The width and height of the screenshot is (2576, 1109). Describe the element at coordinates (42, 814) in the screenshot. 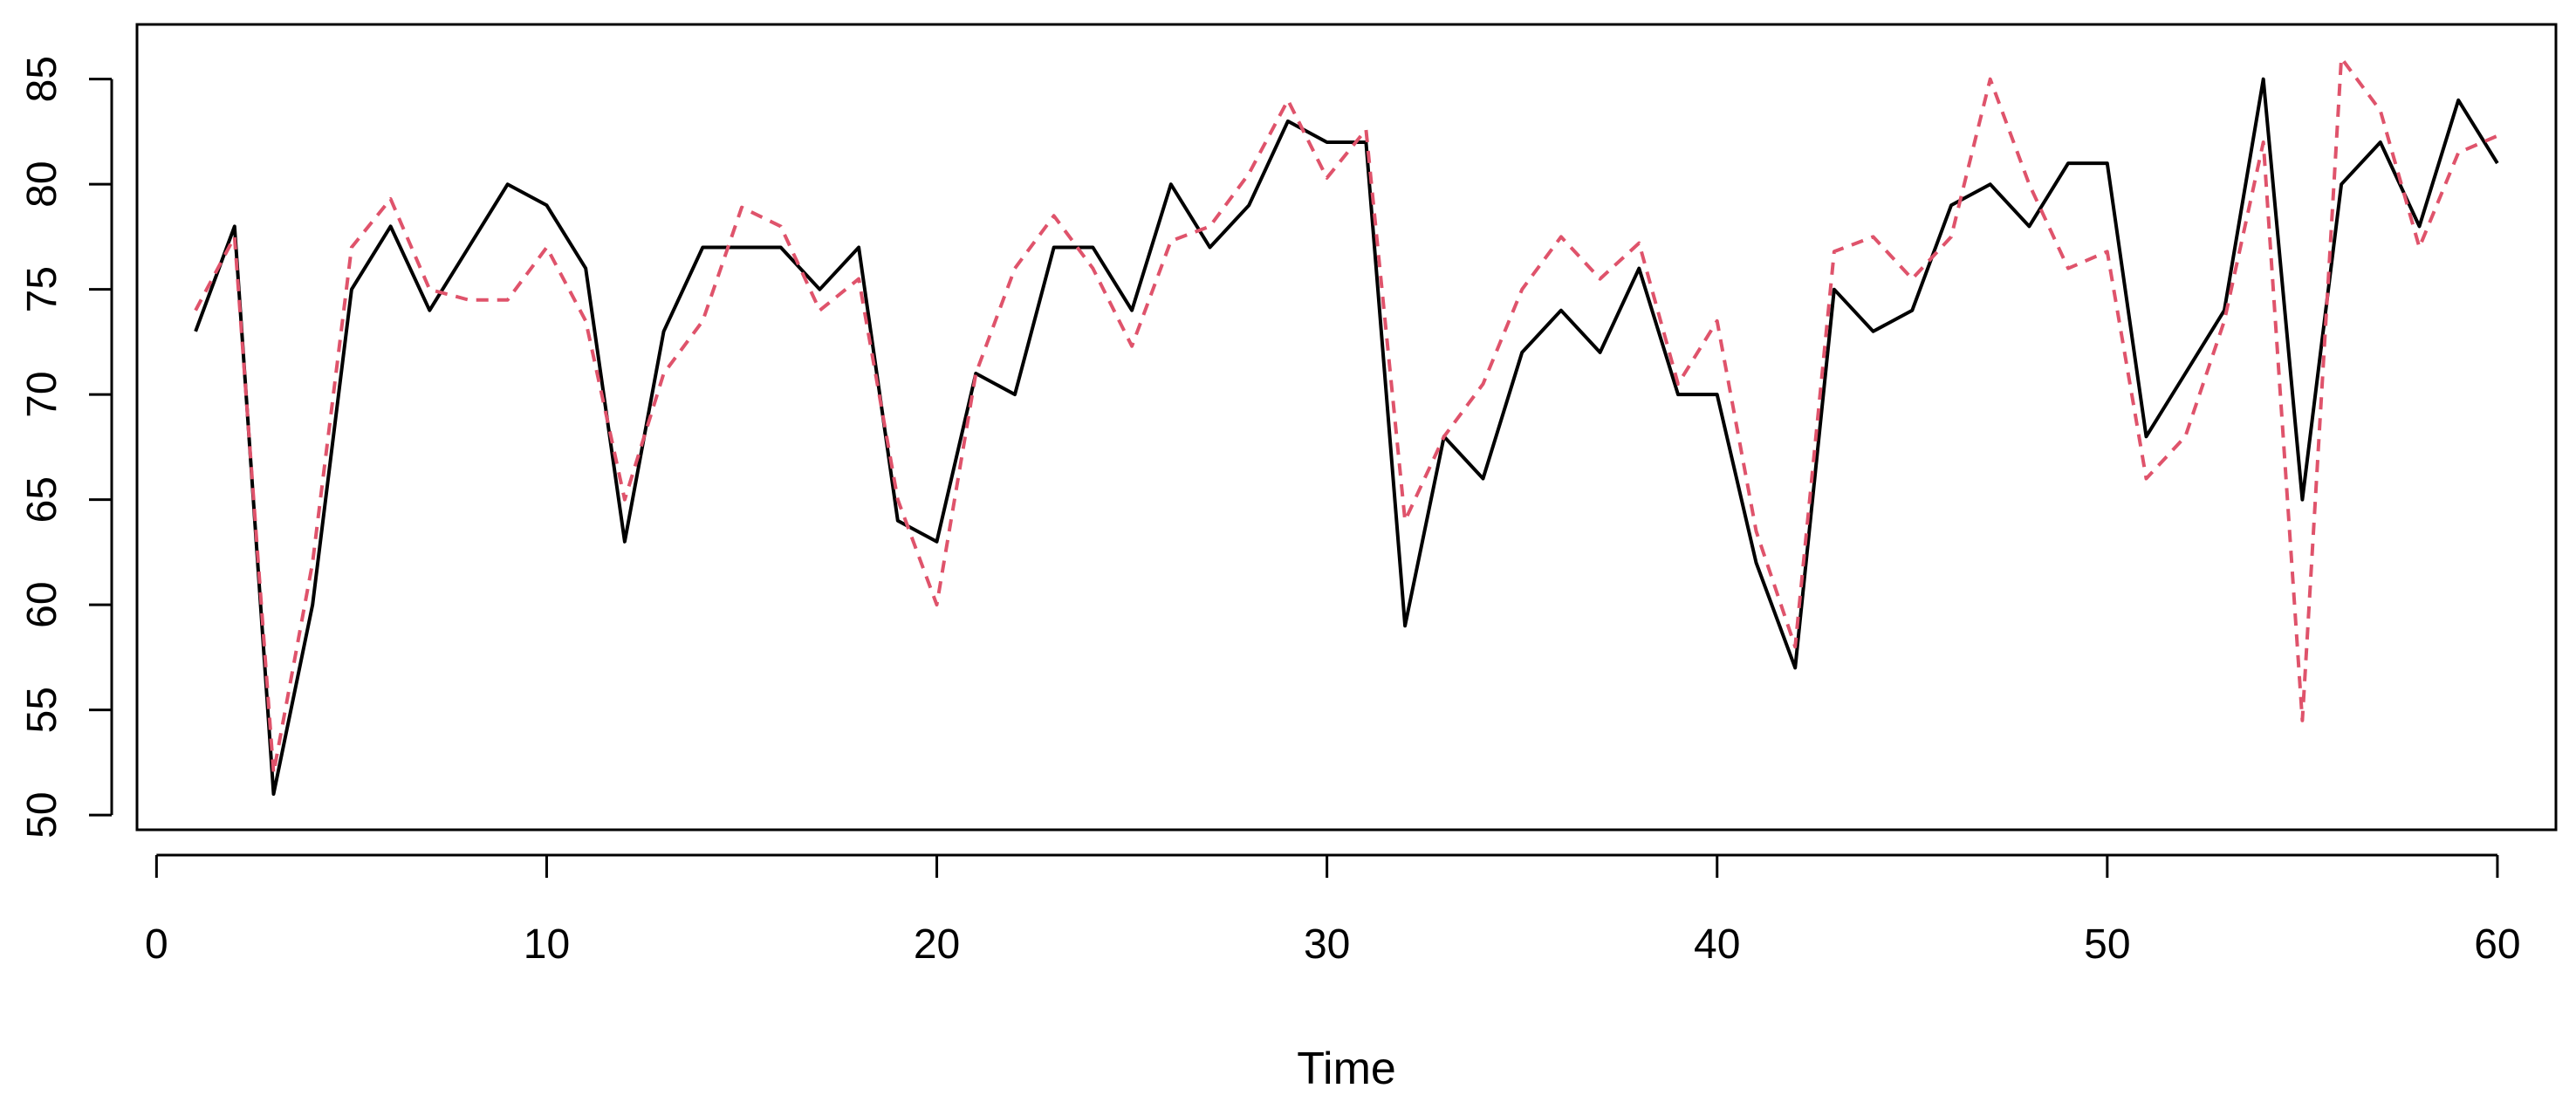

I see `y-tick-label: 50` at that location.